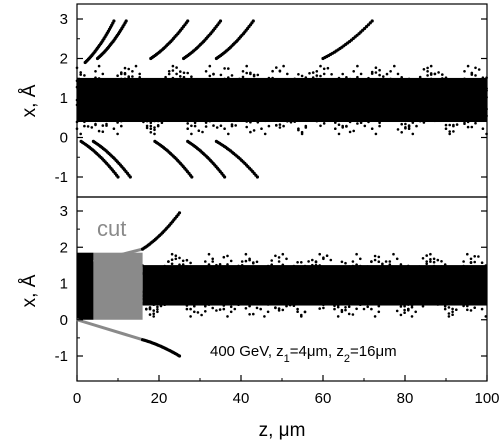  Describe the element at coordinates (323, 398) in the screenshot. I see `x-tick-label: 60` at that location.